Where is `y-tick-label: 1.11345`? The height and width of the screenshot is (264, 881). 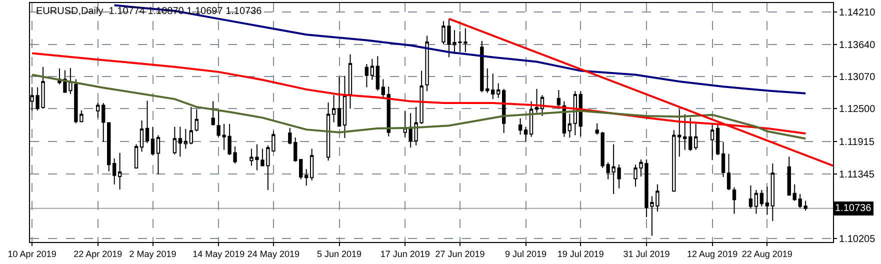 y-tick-label: 1.11345 is located at coordinates (857, 174).